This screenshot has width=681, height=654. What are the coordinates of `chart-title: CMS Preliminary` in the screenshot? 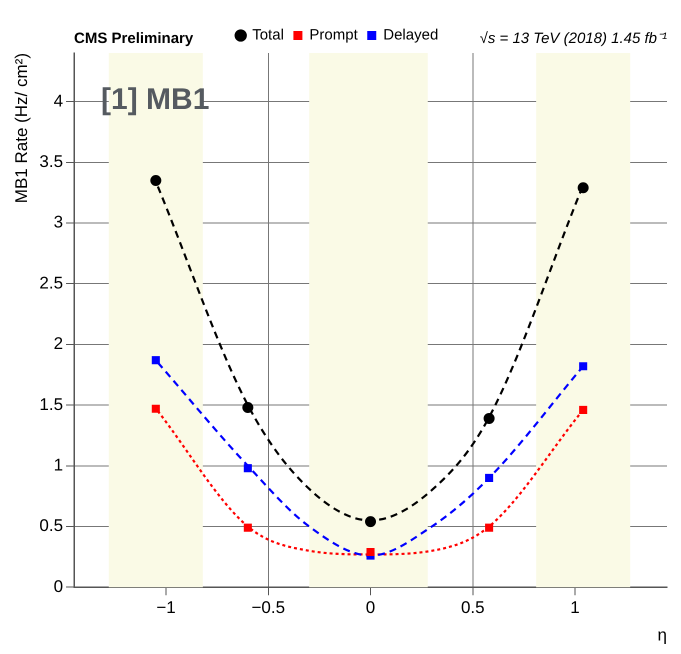 It's located at (134, 38).